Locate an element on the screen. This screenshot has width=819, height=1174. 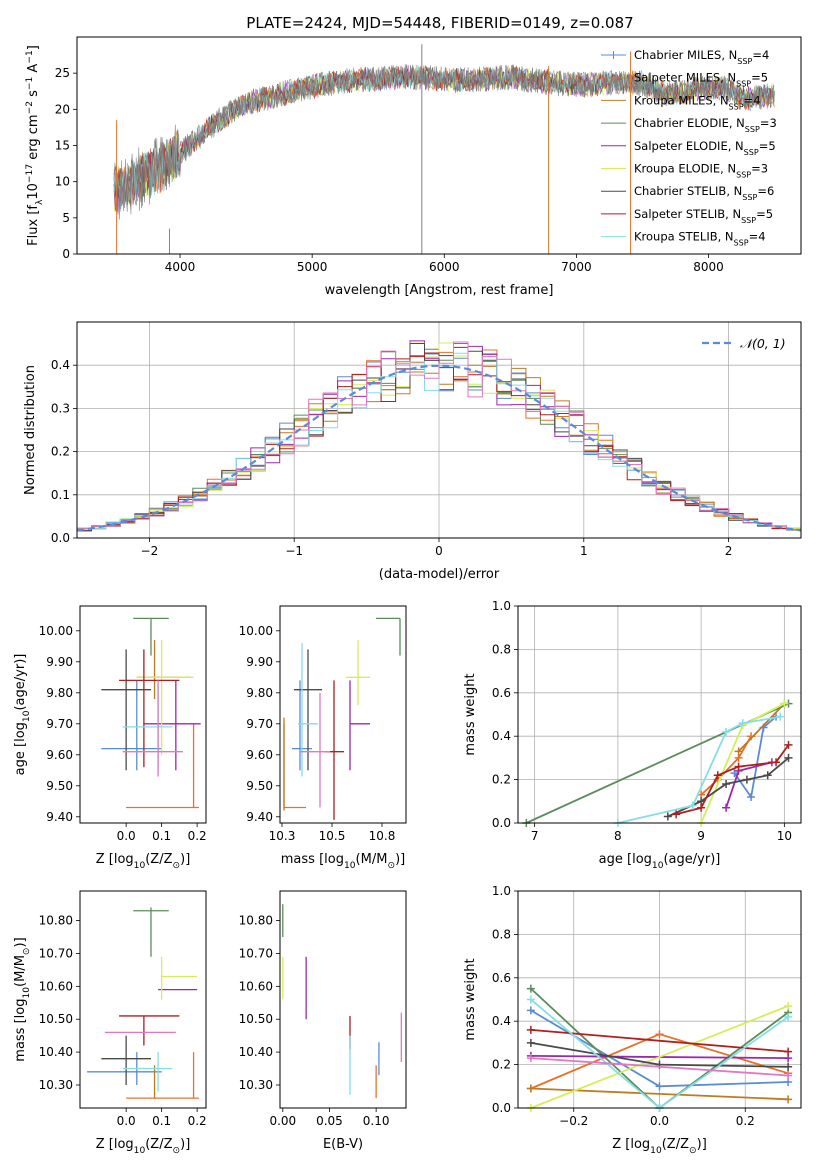
y-tick-label: 10.00 is located at coordinates (256, 631).